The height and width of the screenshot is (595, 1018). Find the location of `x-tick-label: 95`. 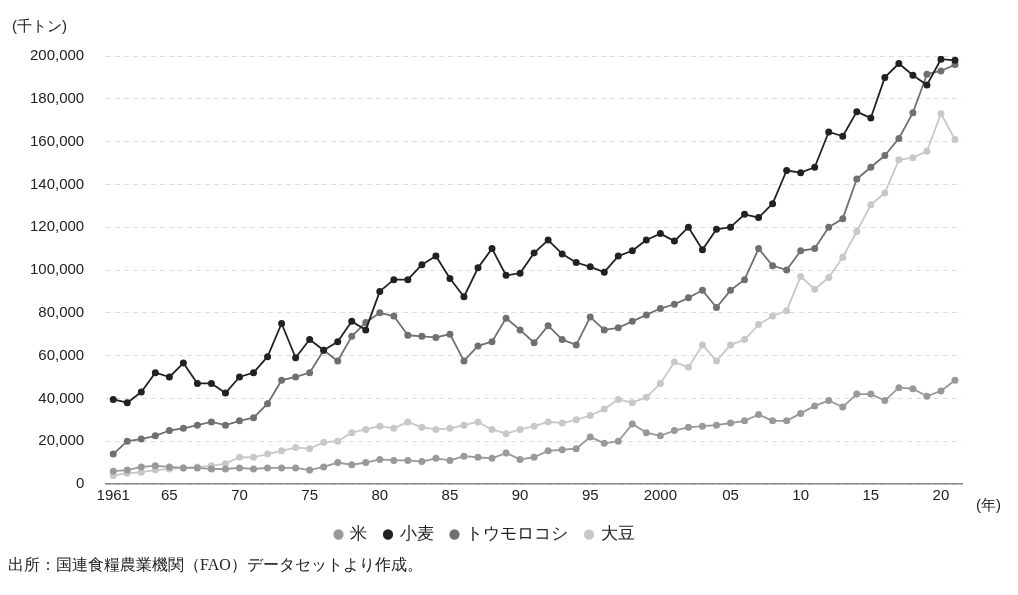

x-tick-label: 95 is located at coordinates (590, 495).